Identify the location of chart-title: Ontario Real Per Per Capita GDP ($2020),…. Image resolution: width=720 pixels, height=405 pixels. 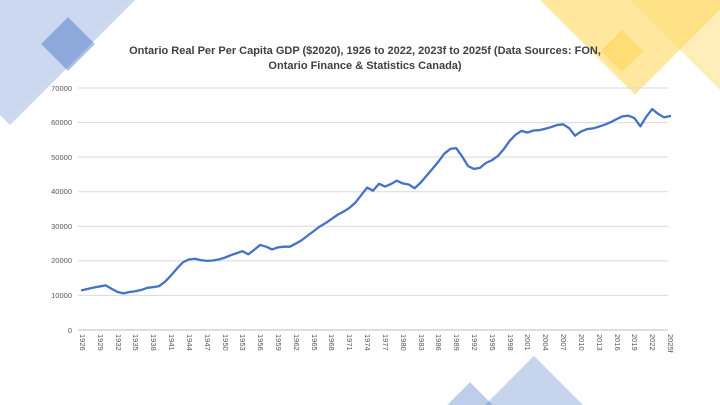
(365, 59).